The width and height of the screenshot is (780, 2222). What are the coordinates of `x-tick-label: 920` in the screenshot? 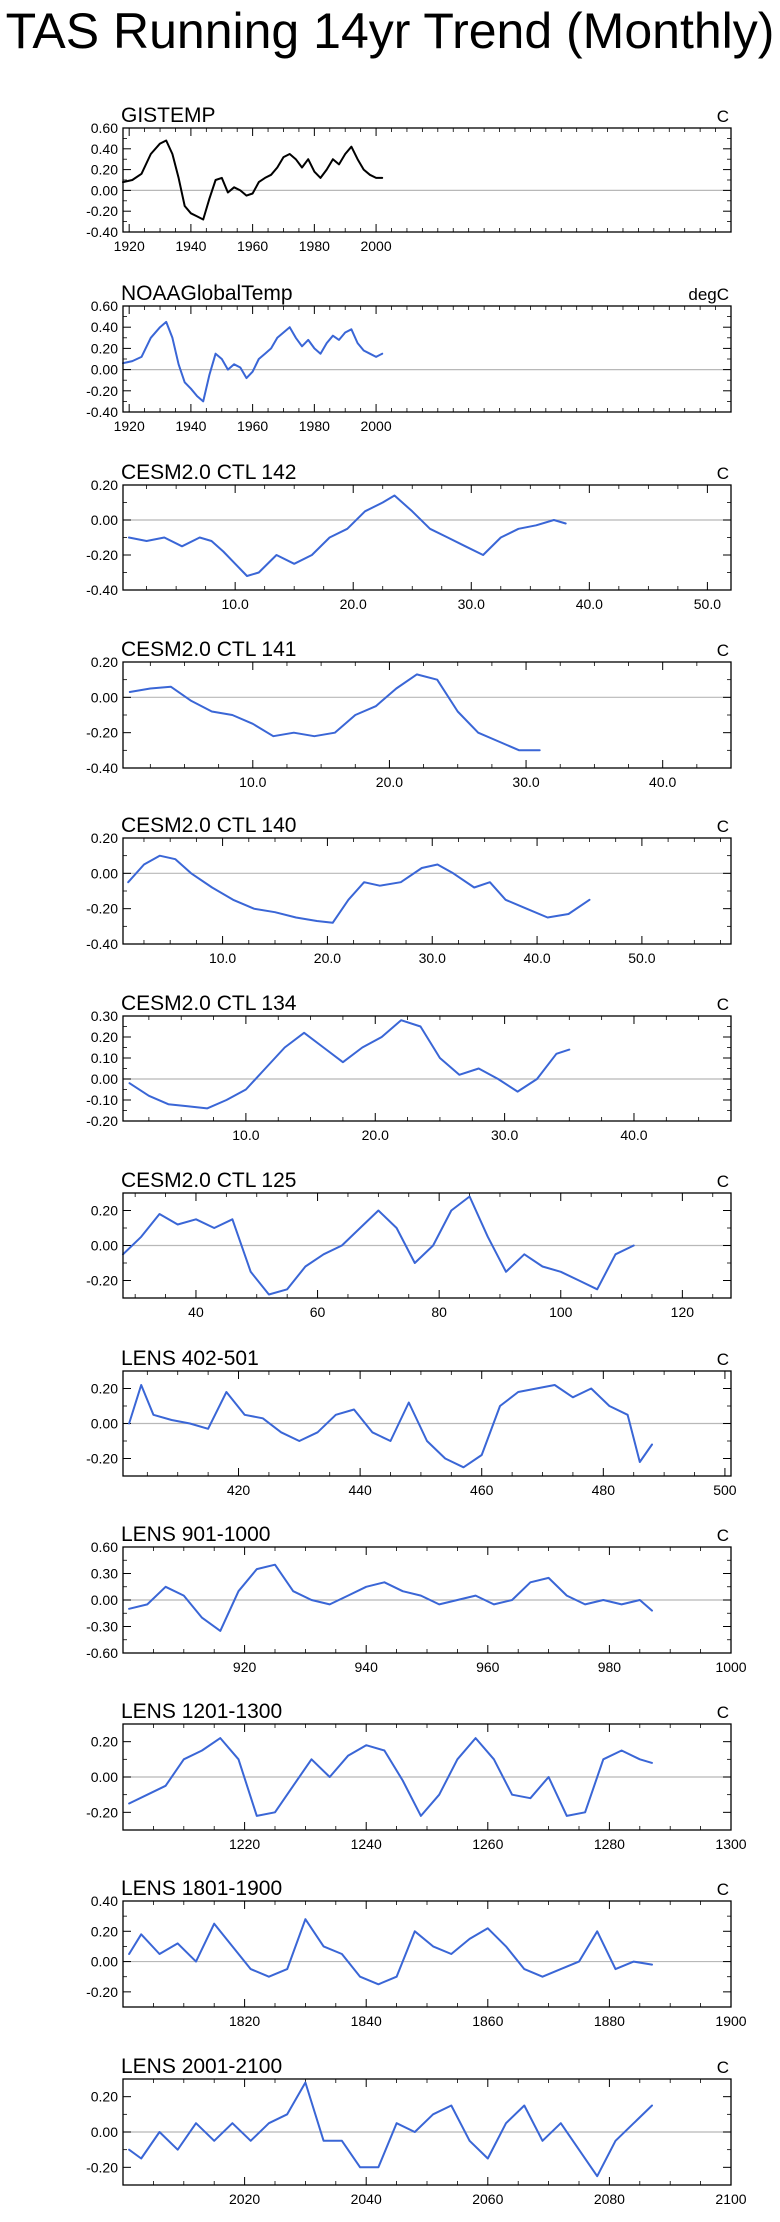 It's located at (245, 1667).